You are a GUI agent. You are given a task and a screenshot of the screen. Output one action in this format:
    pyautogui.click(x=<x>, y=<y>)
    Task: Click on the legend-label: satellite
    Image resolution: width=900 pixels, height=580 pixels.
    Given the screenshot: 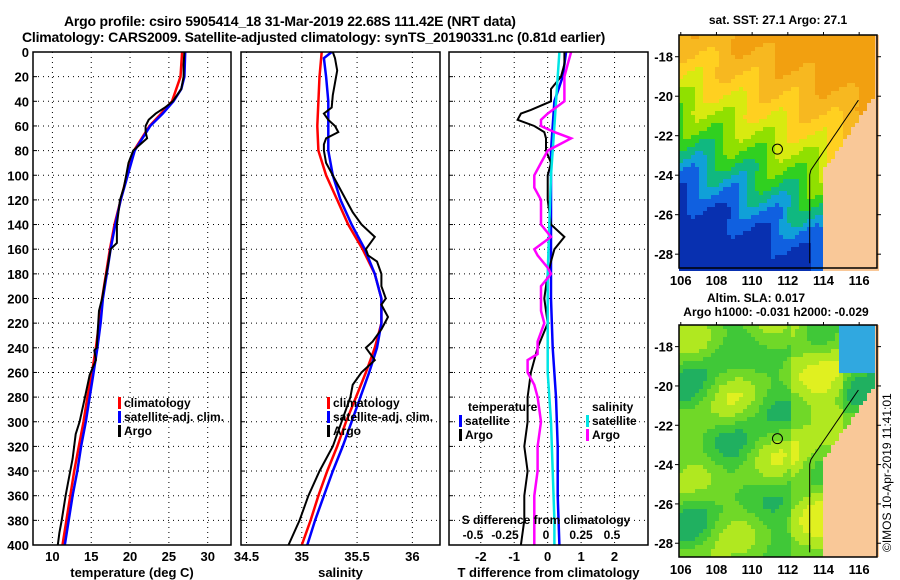 What is the action you would take?
    pyautogui.click(x=614, y=421)
    